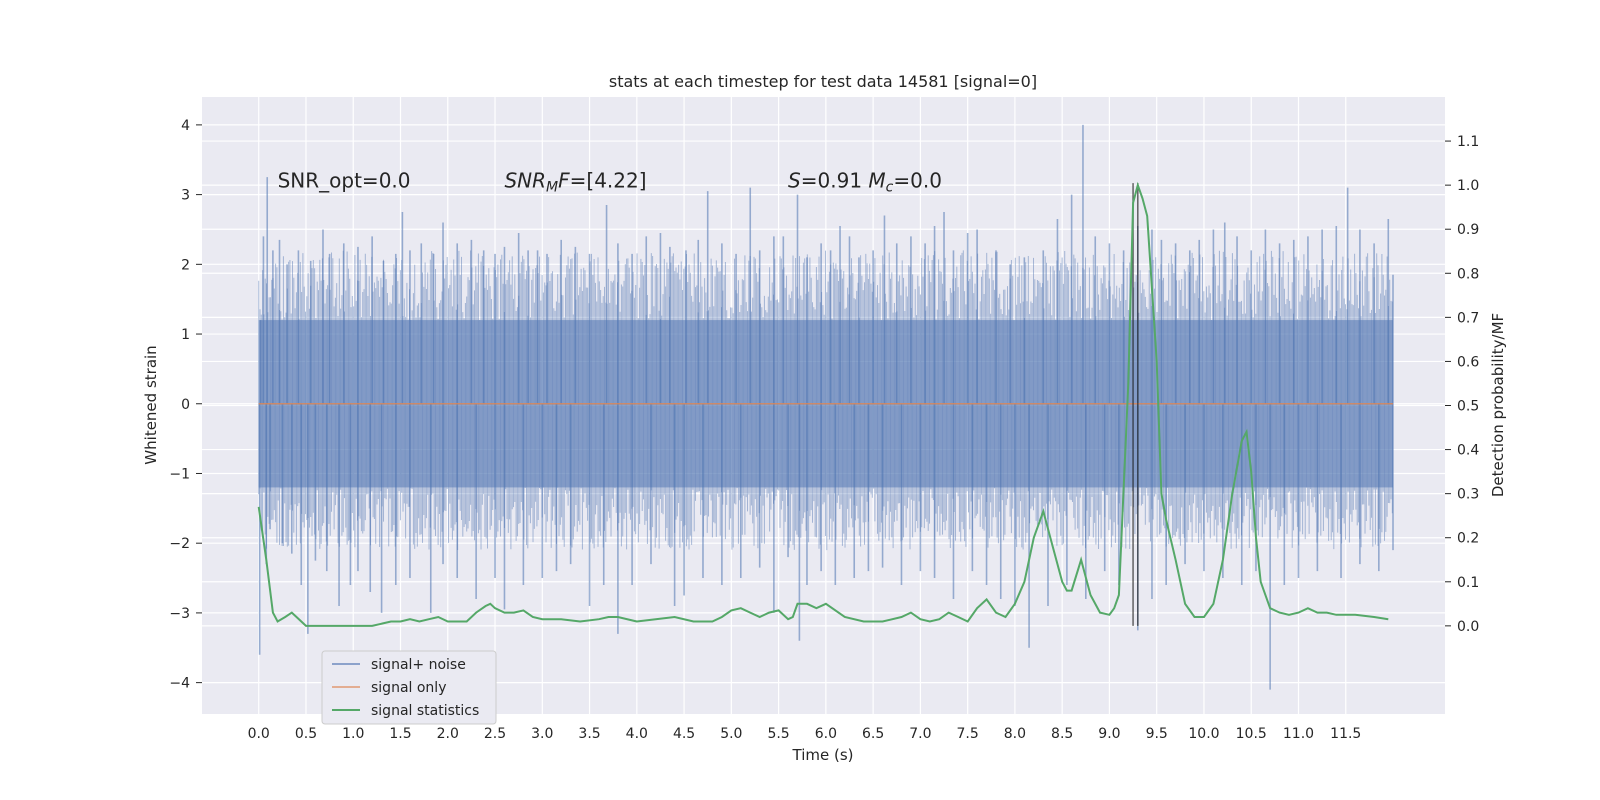 The width and height of the screenshot is (1600, 800). I want to click on y-right-tick-label: 1.0, so click(1468, 186).